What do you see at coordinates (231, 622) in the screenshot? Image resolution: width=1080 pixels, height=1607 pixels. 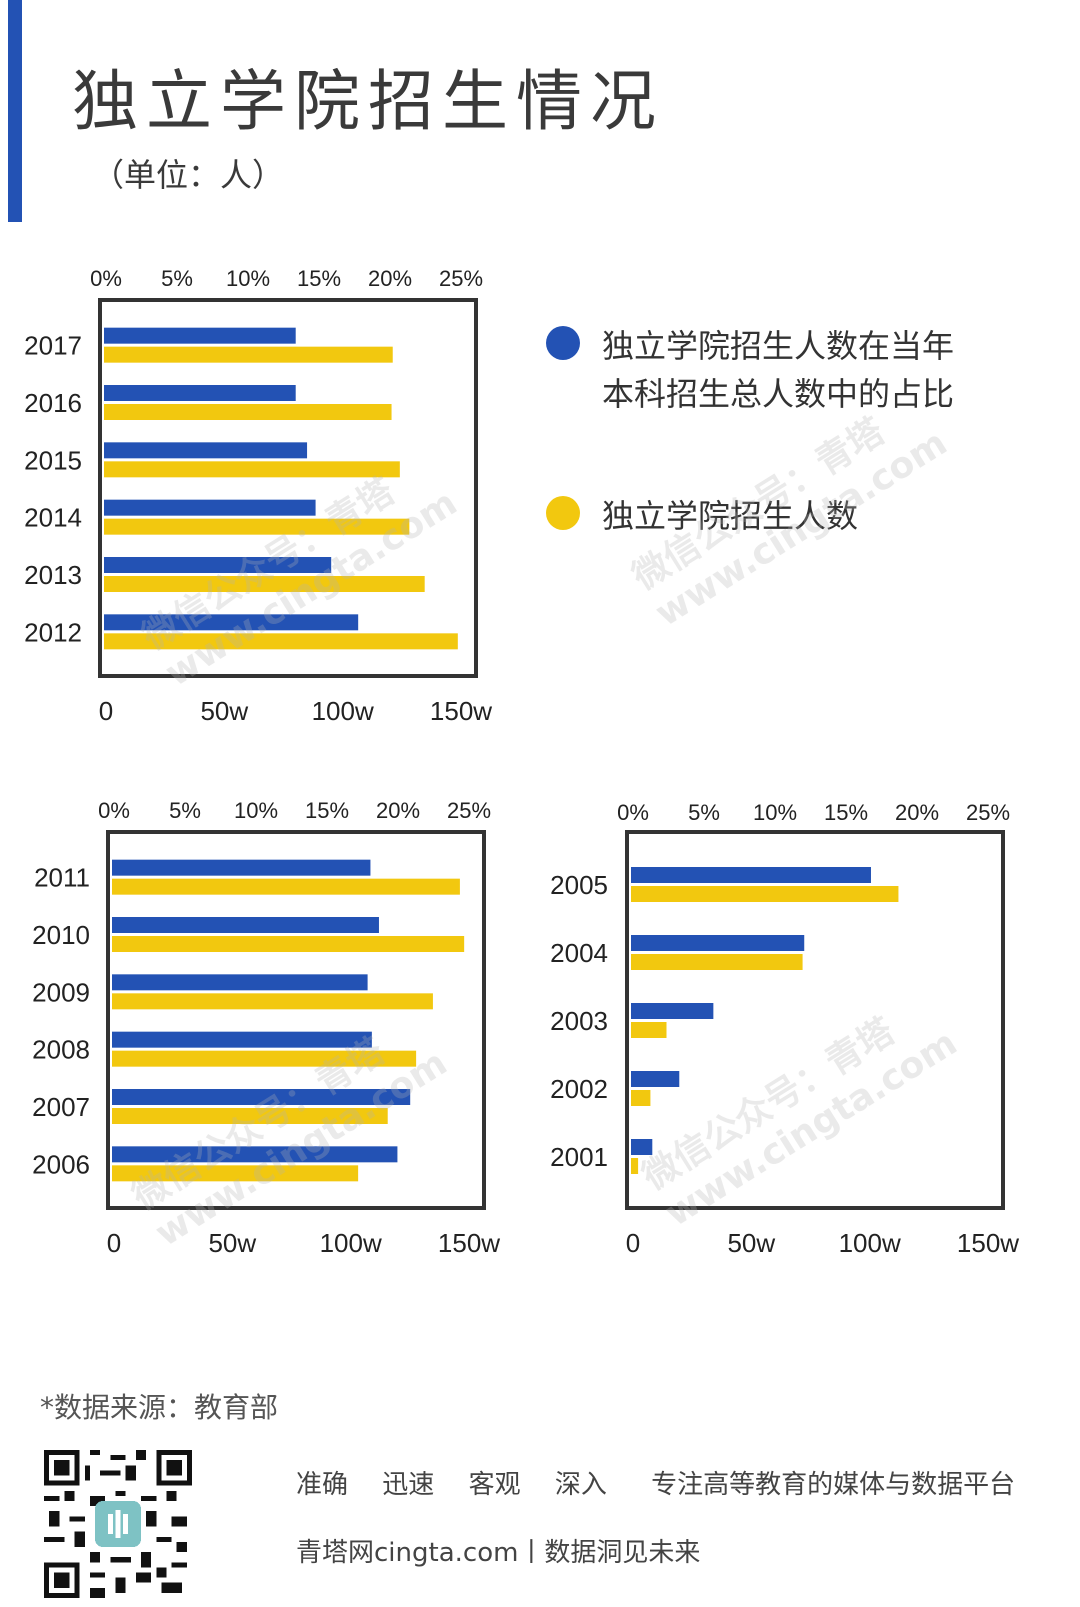 I see `bar-share-2012` at bounding box center [231, 622].